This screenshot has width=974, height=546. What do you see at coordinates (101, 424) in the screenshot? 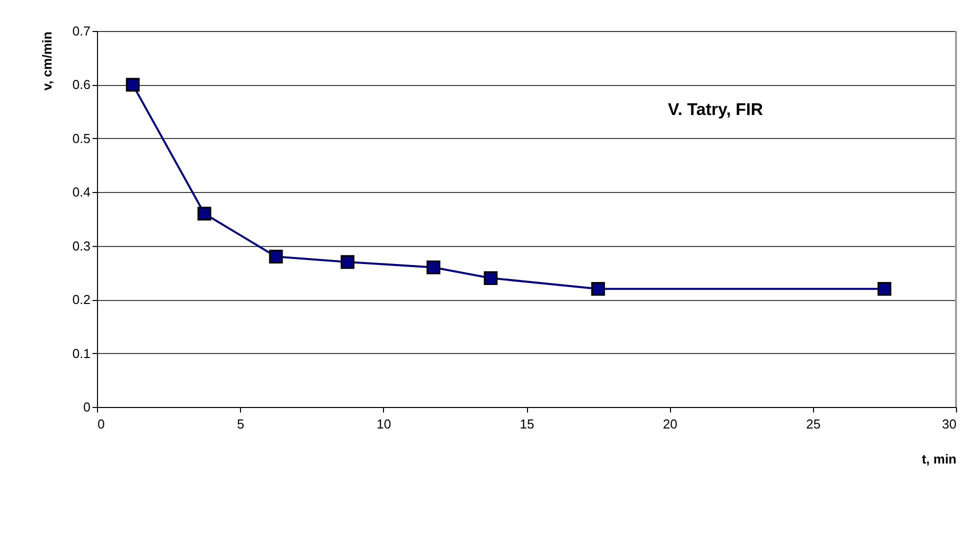
I see `x-tick-label: 0` at bounding box center [101, 424].